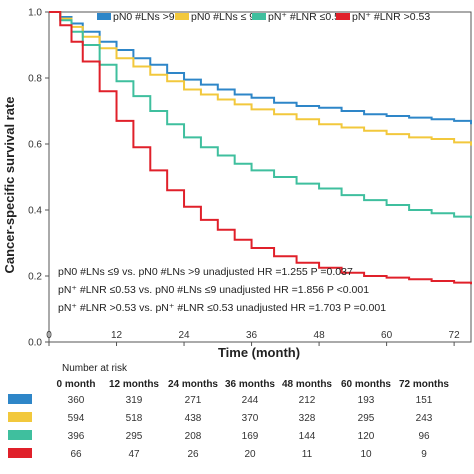 The image size is (474, 474). What do you see at coordinates (391, 17) in the screenshot?
I see `legend-label-4: pN⁺ #LNR >0.53` at bounding box center [391, 17].